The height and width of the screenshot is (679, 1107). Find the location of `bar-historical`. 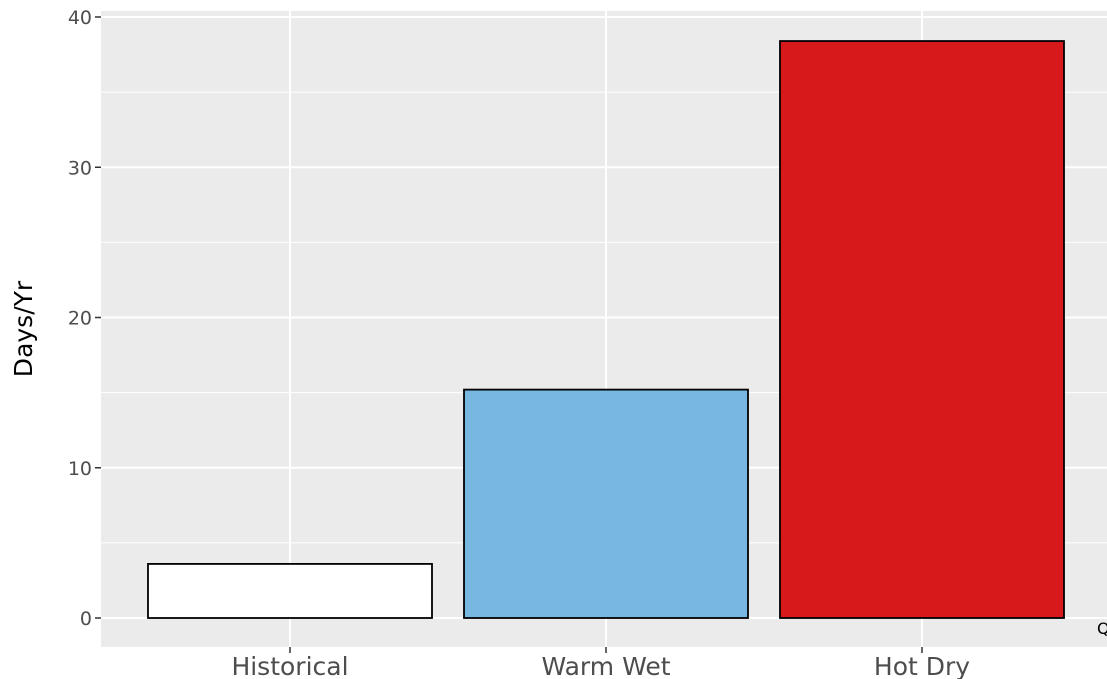

bar-historical is located at coordinates (290, 591).